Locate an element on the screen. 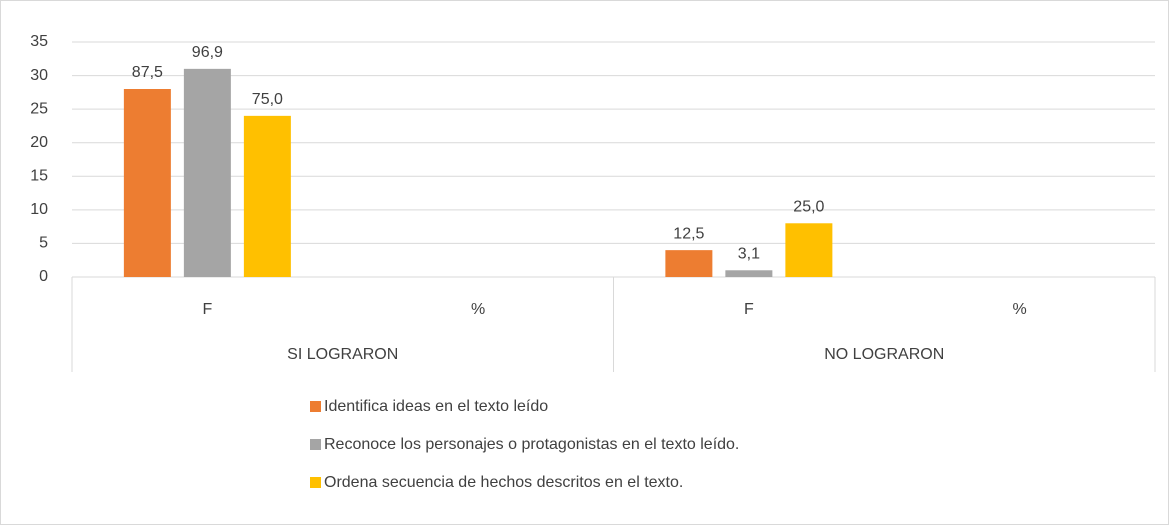  y-tick-label: 35 is located at coordinates (39, 41).